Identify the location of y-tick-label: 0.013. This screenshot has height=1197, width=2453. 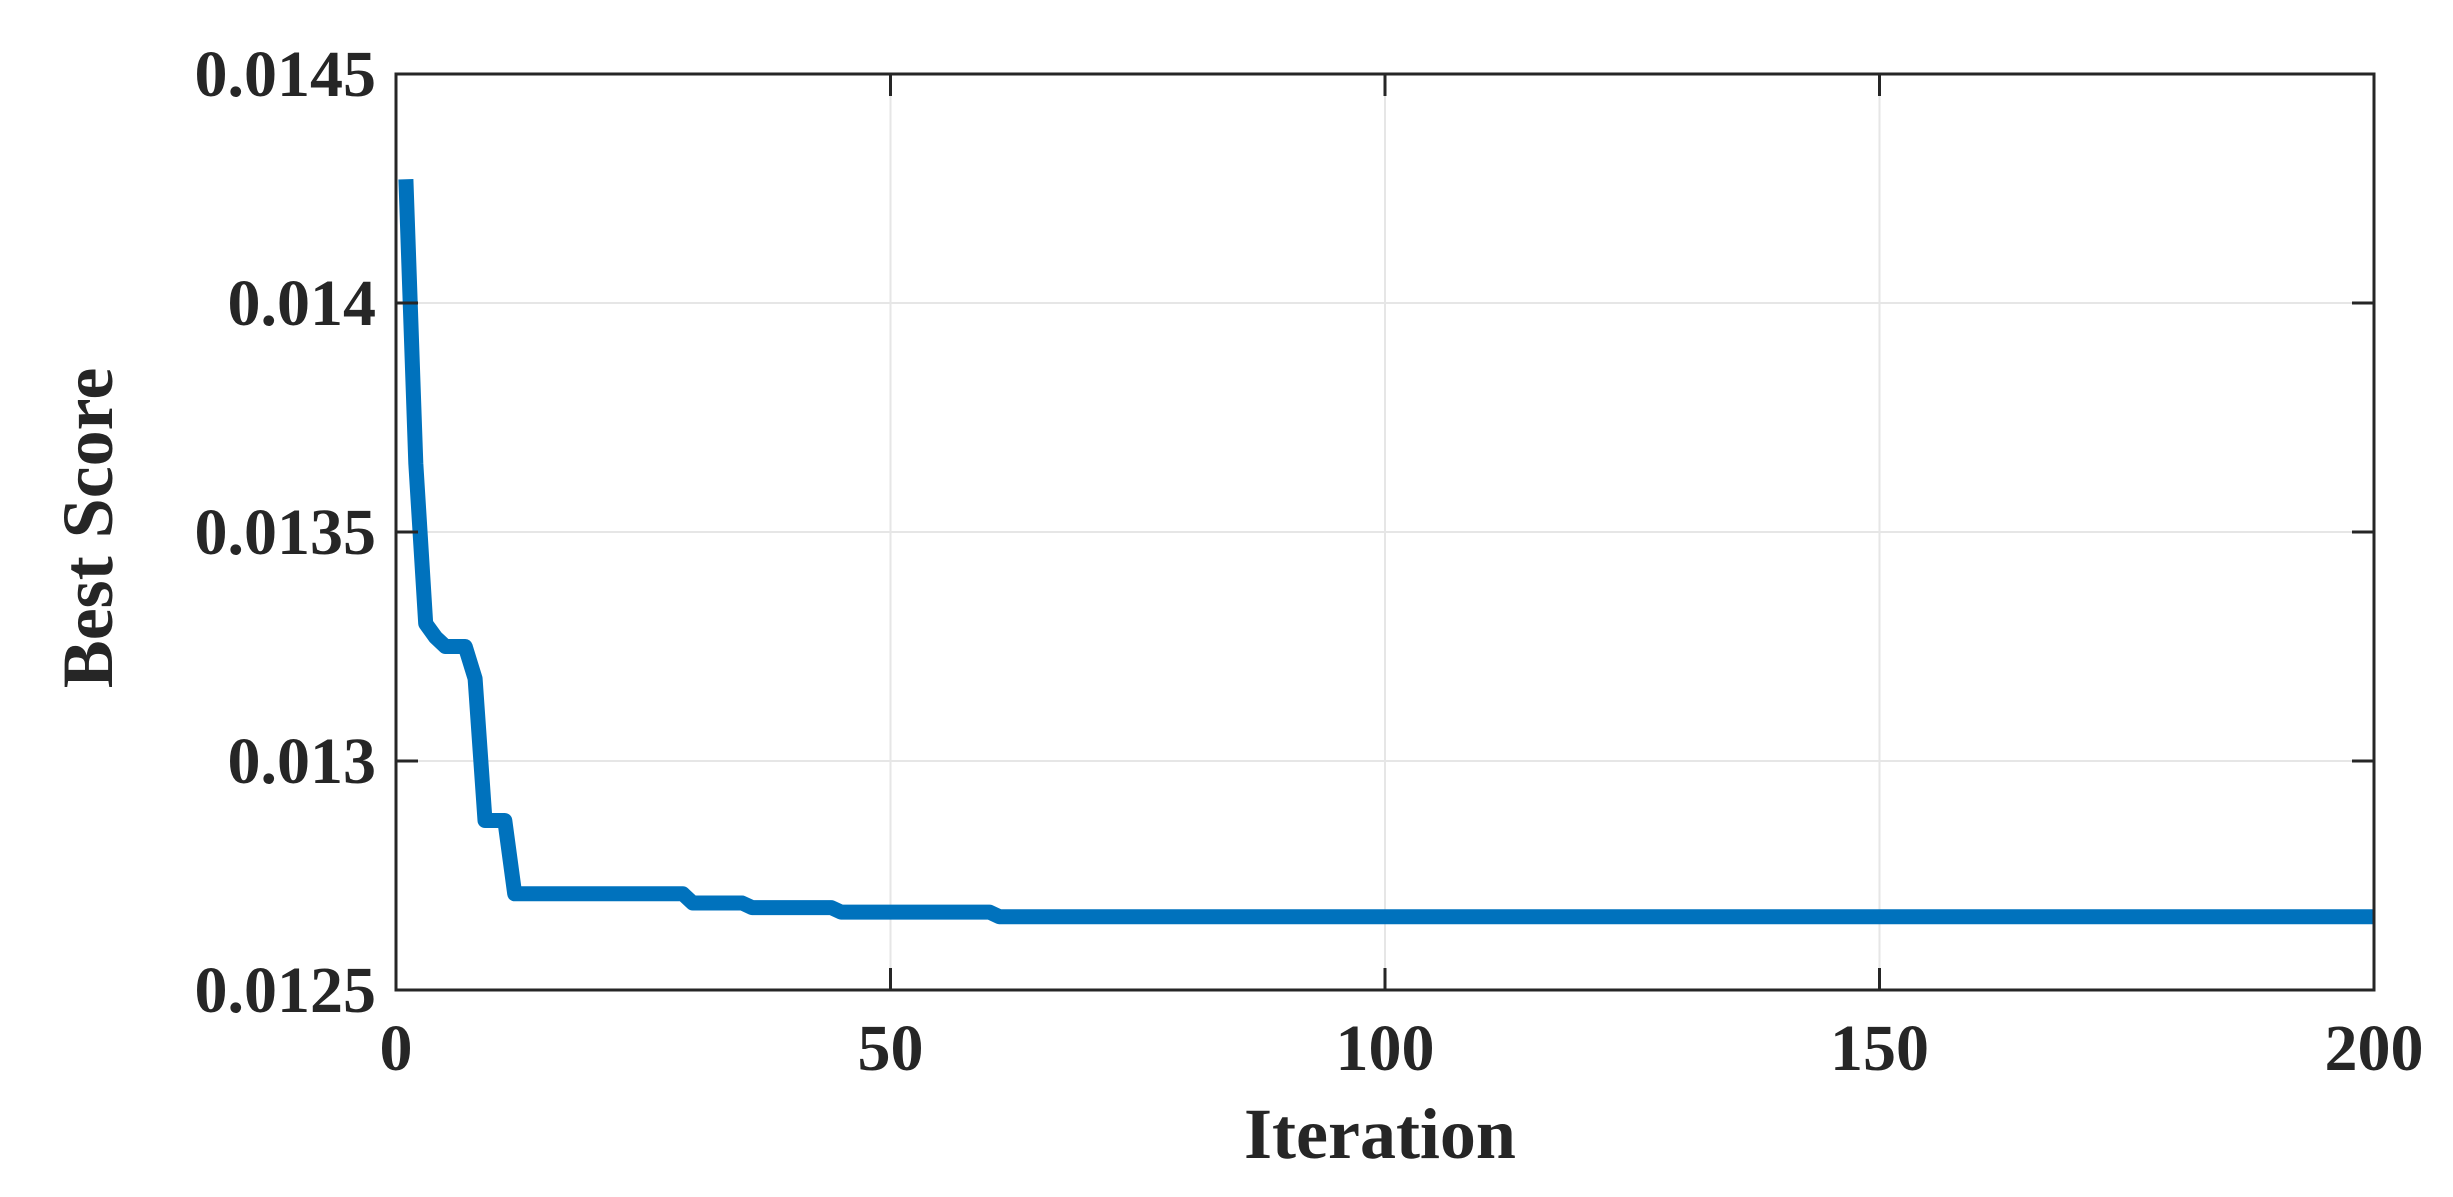
(302, 761).